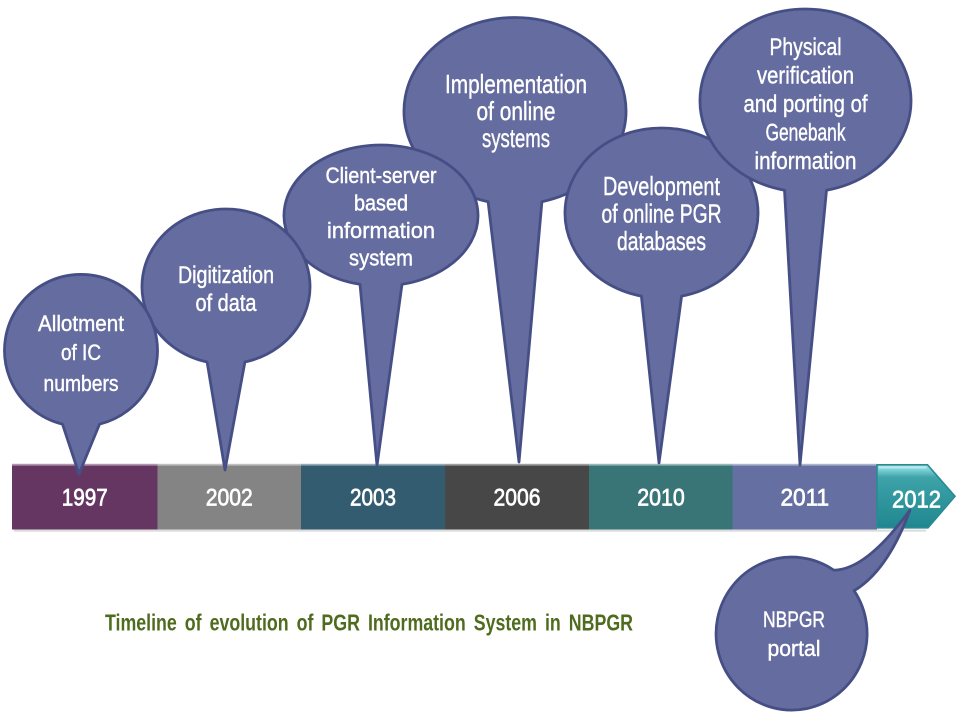 This screenshot has height=725, width=960. I want to click on svg-text: 1997, so click(85, 498).